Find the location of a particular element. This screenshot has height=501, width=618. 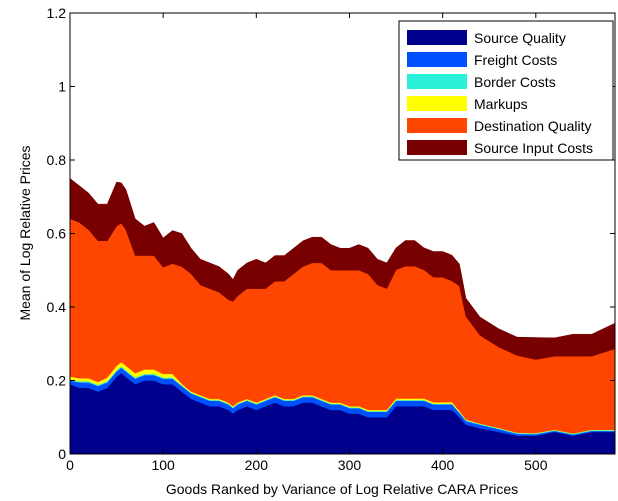

x-tick-label: 200 is located at coordinates (257, 465).